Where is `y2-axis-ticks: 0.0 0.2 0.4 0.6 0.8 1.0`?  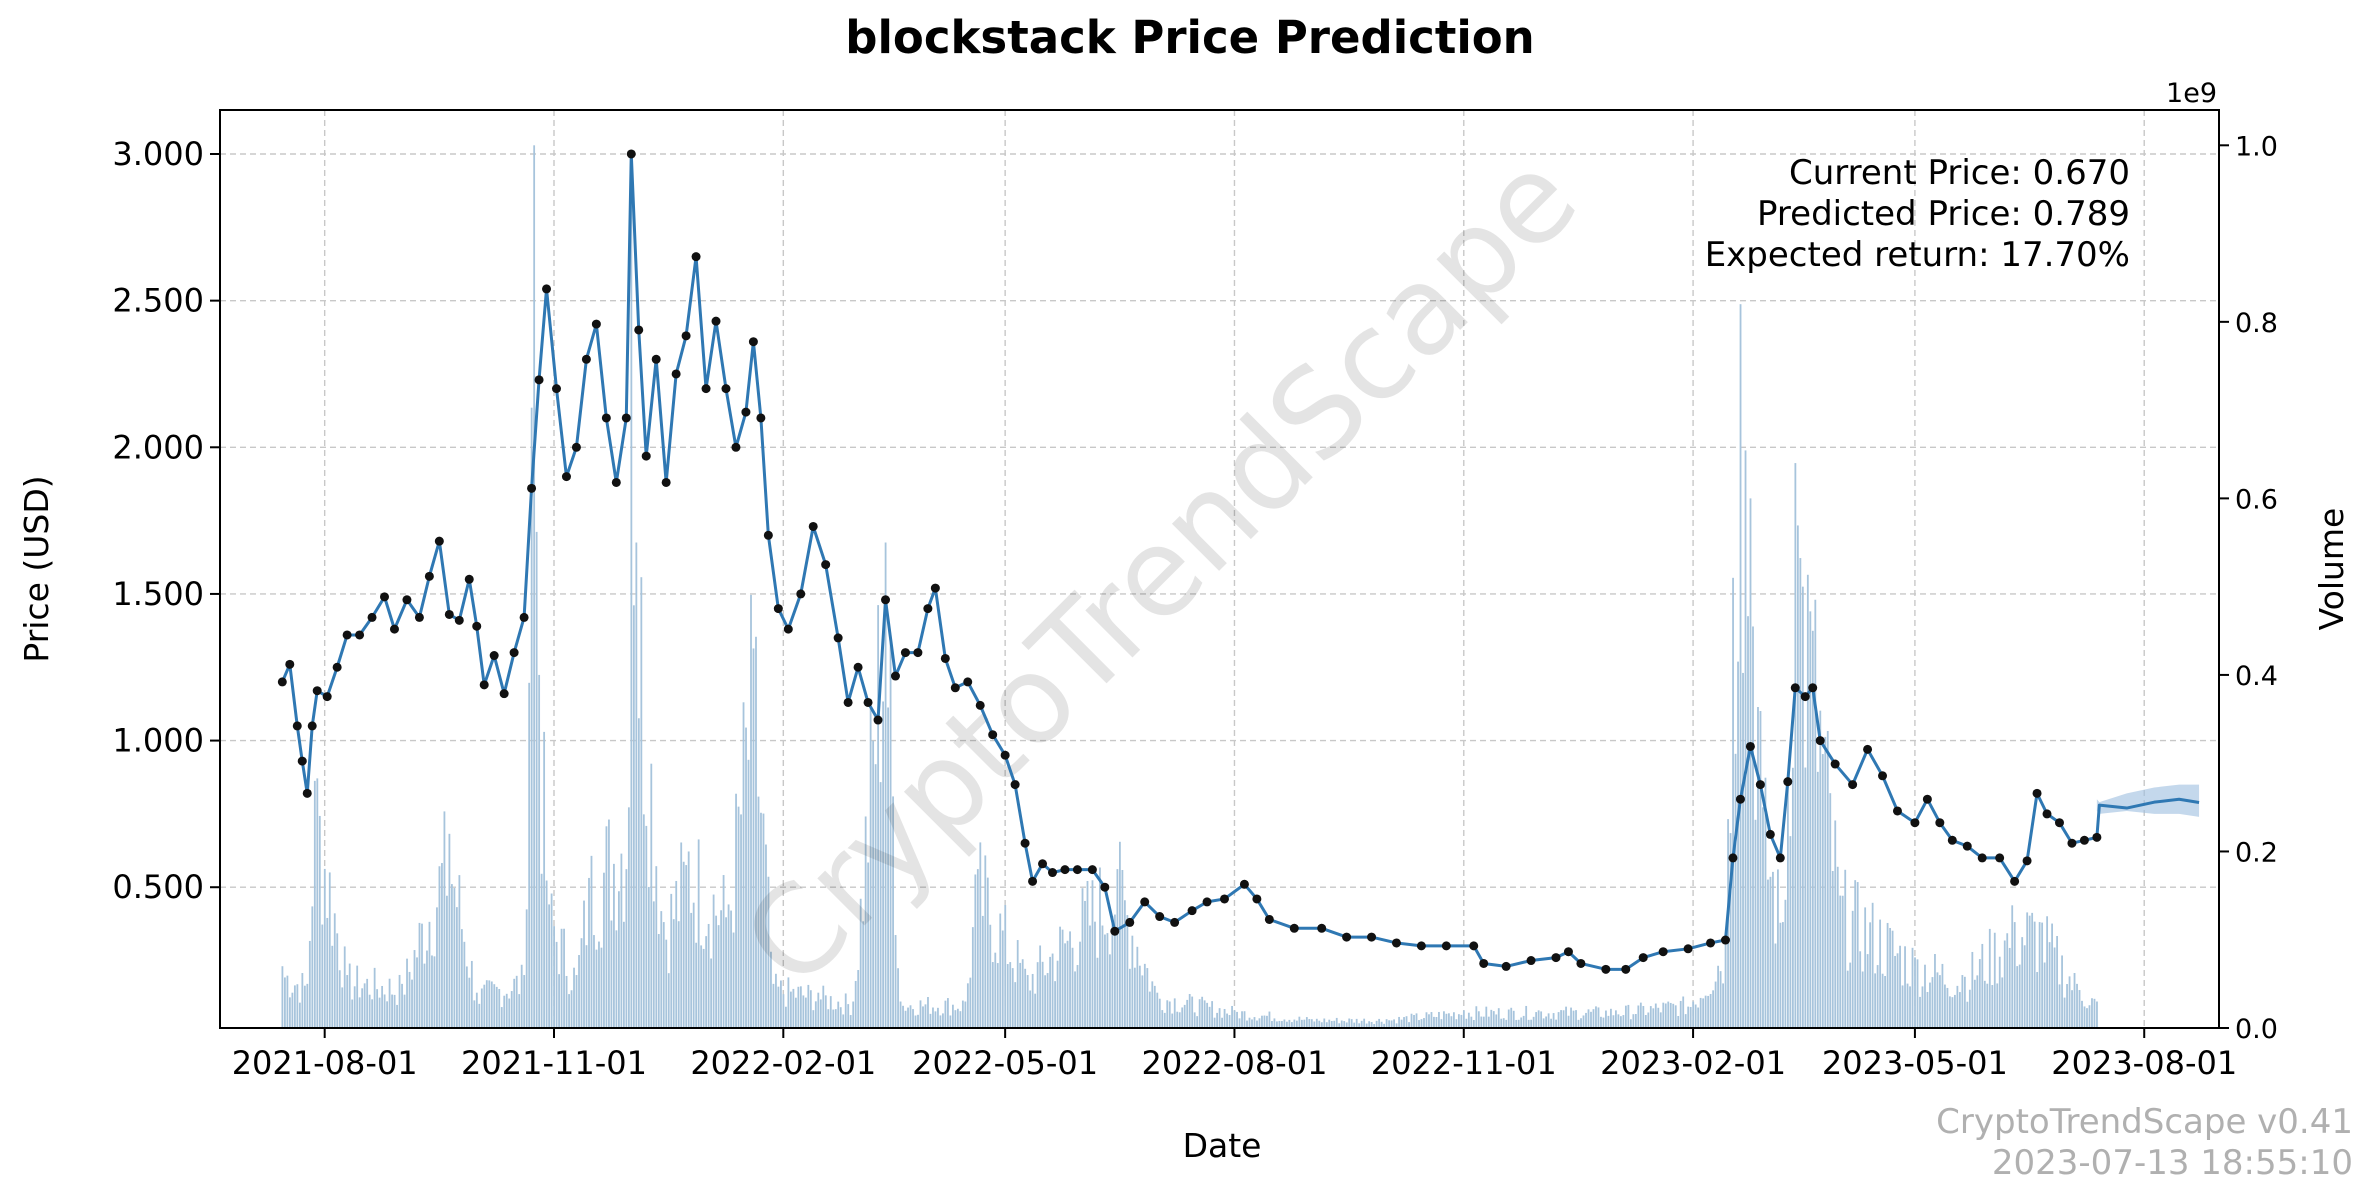
y2-axis-ticks: 0.0 0.2 0.4 0.6 0.8 1.0 is located at coordinates (2248, 588).